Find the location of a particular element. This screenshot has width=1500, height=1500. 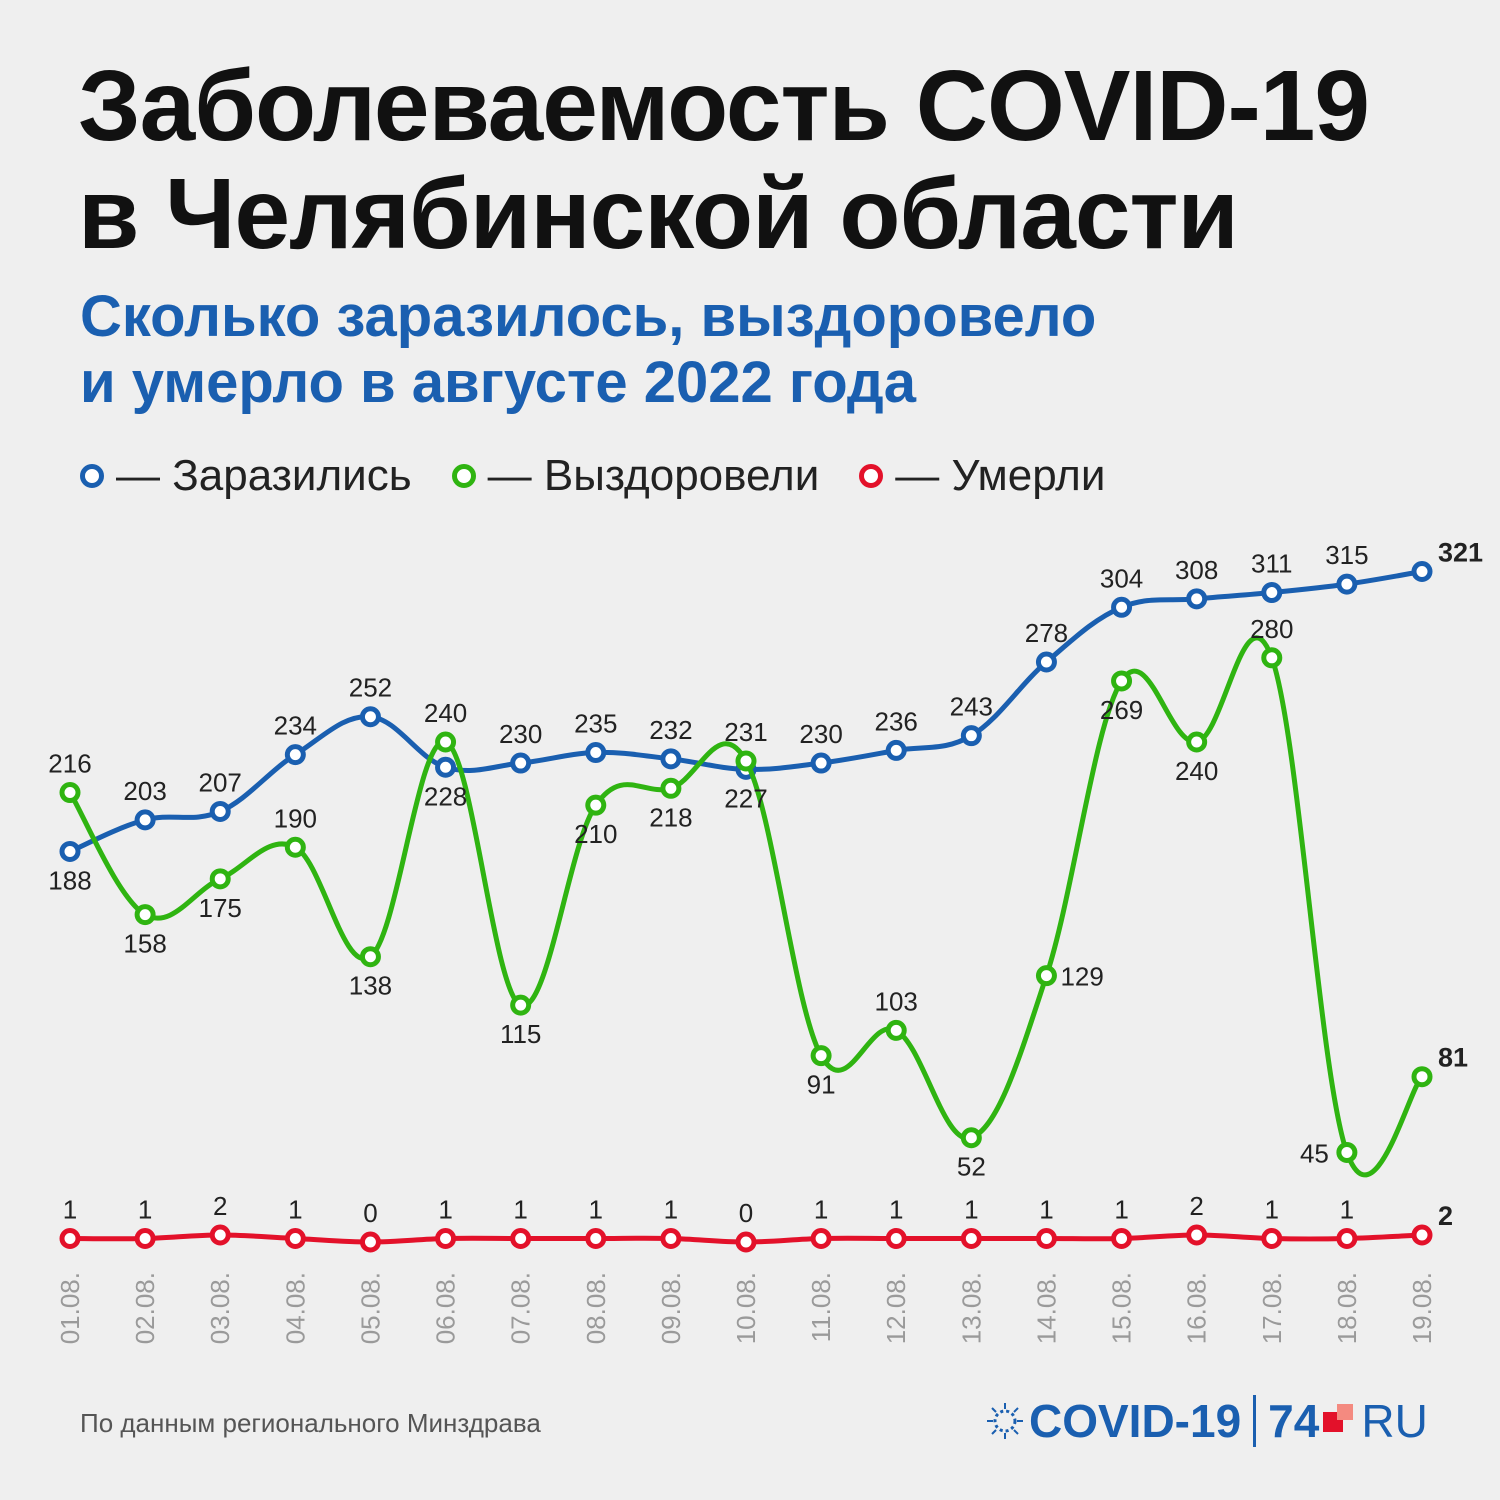

data-label-recovered-1: 216 is located at coordinates (69, 764).